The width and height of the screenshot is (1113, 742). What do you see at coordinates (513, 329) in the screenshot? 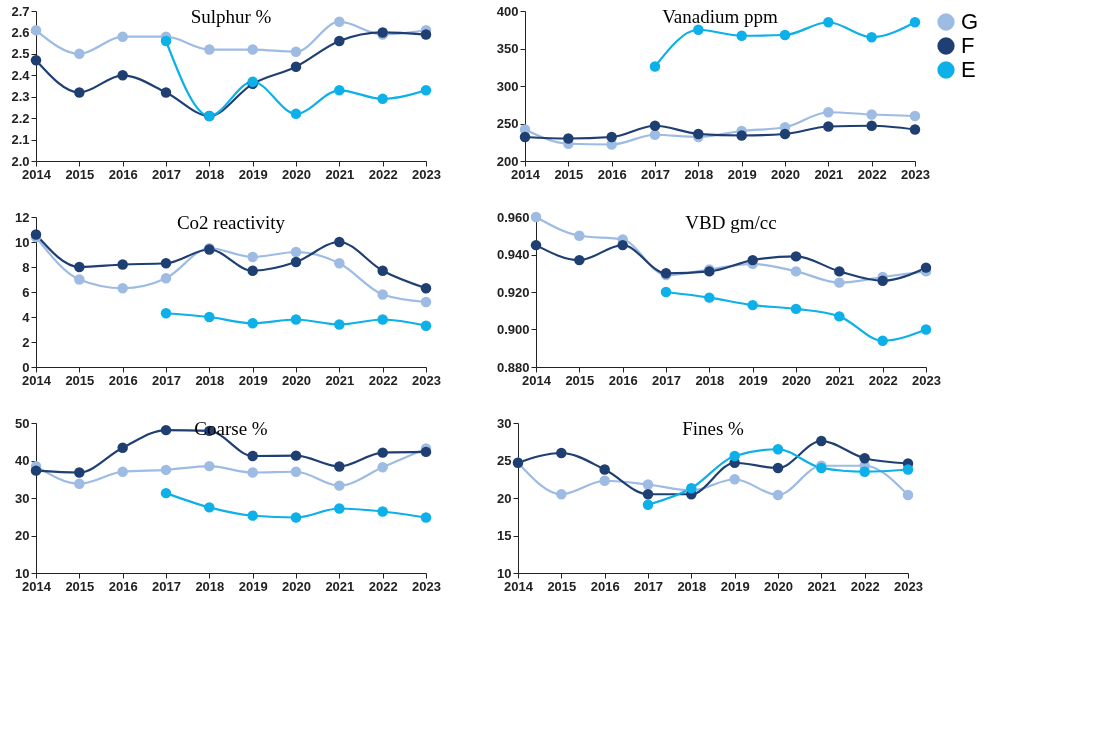
I see `y-tick-label: 0.900` at bounding box center [513, 329].